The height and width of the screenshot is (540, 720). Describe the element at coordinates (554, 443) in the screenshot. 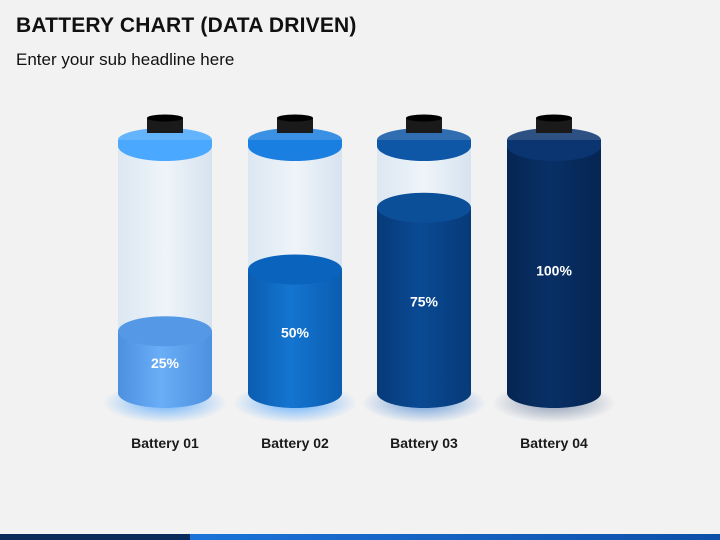

I see `battery-category-label: Battery 04` at that location.